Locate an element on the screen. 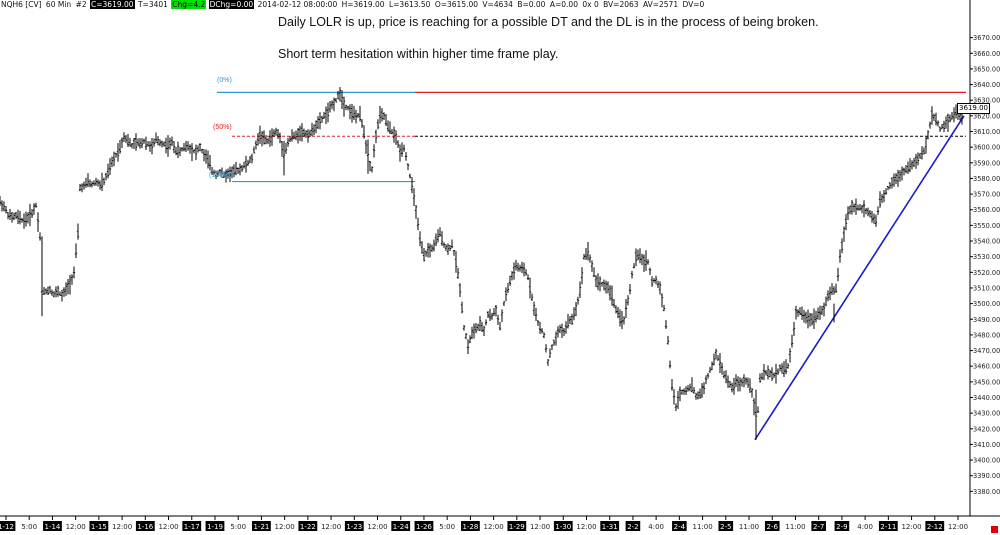  y-tick-label: 3520.00 is located at coordinates (986, 273).